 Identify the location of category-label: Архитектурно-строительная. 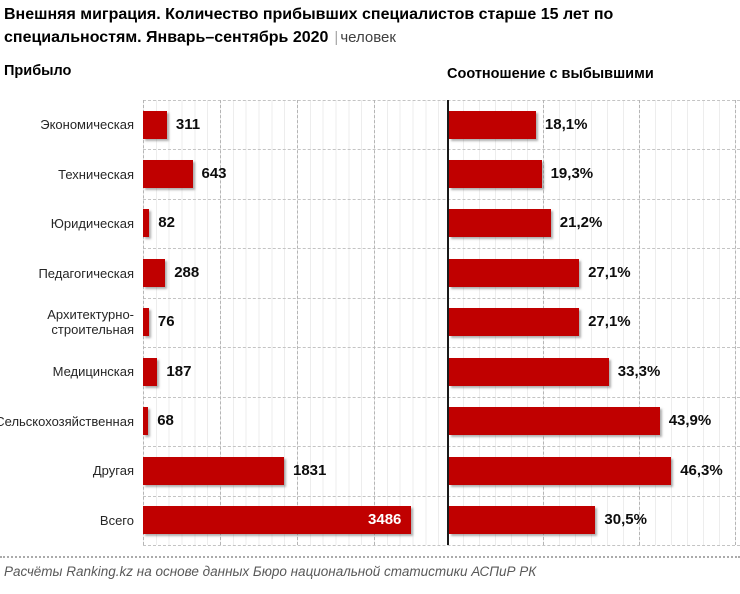
(90, 322).